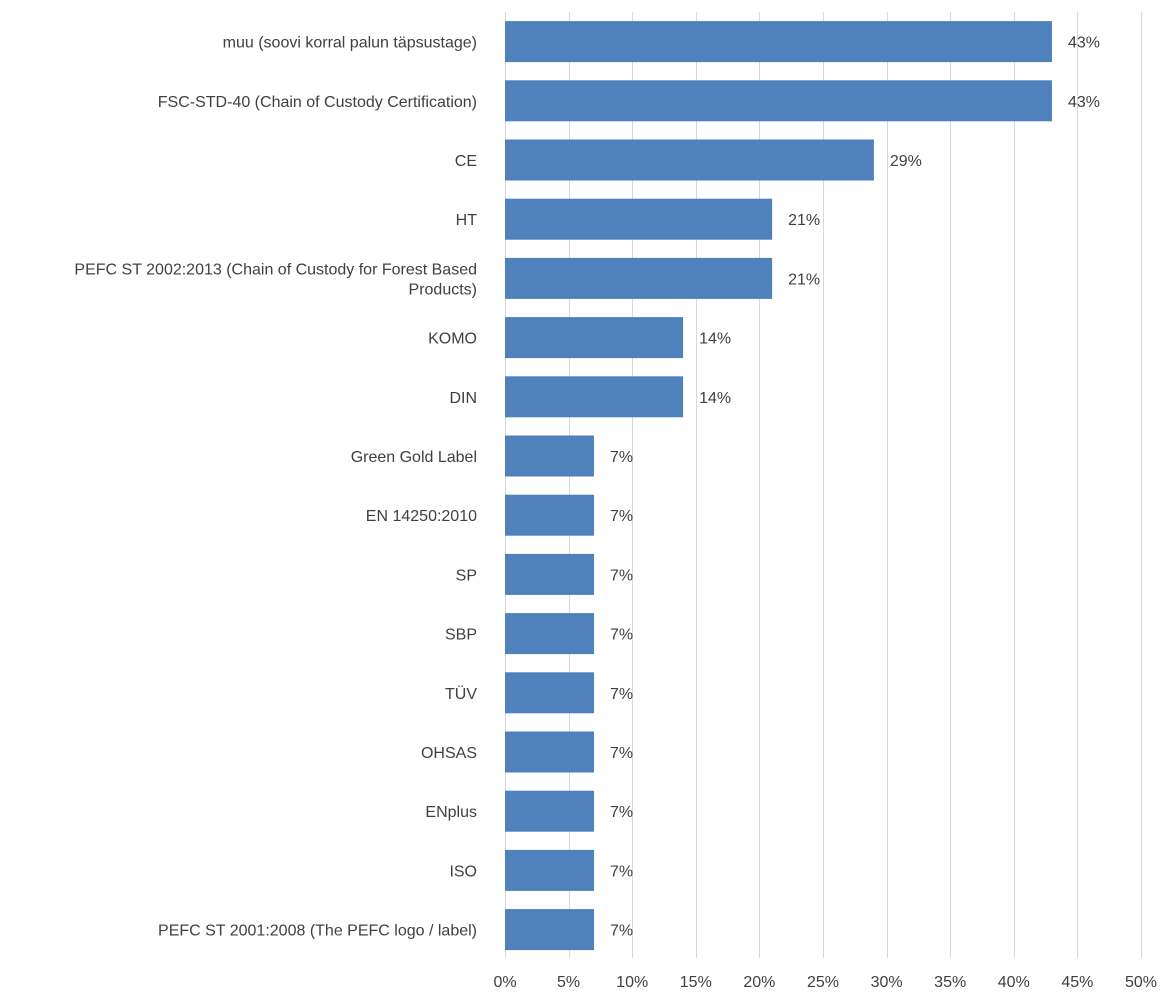  Describe the element at coordinates (696, 982) in the screenshot. I see `x-tick-label: 15%` at that location.